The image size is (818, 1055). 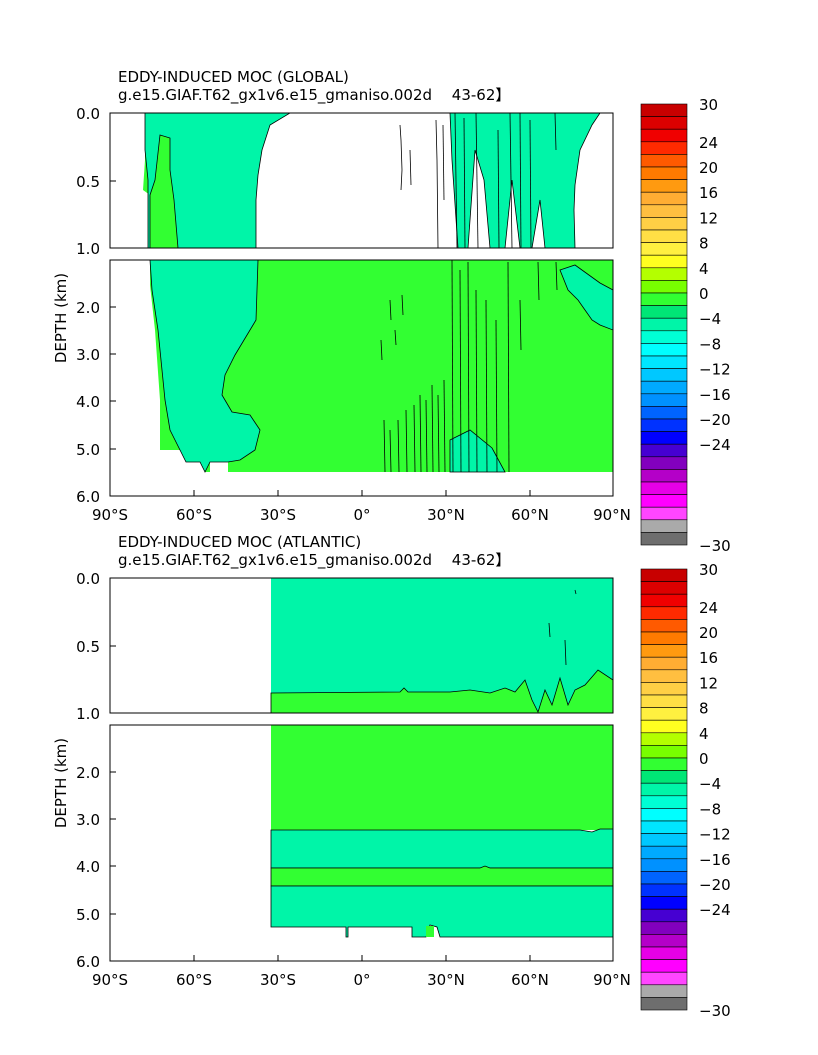 What do you see at coordinates (110, 515) in the screenshot?
I see `global-xtick-0: 90°S` at bounding box center [110, 515].